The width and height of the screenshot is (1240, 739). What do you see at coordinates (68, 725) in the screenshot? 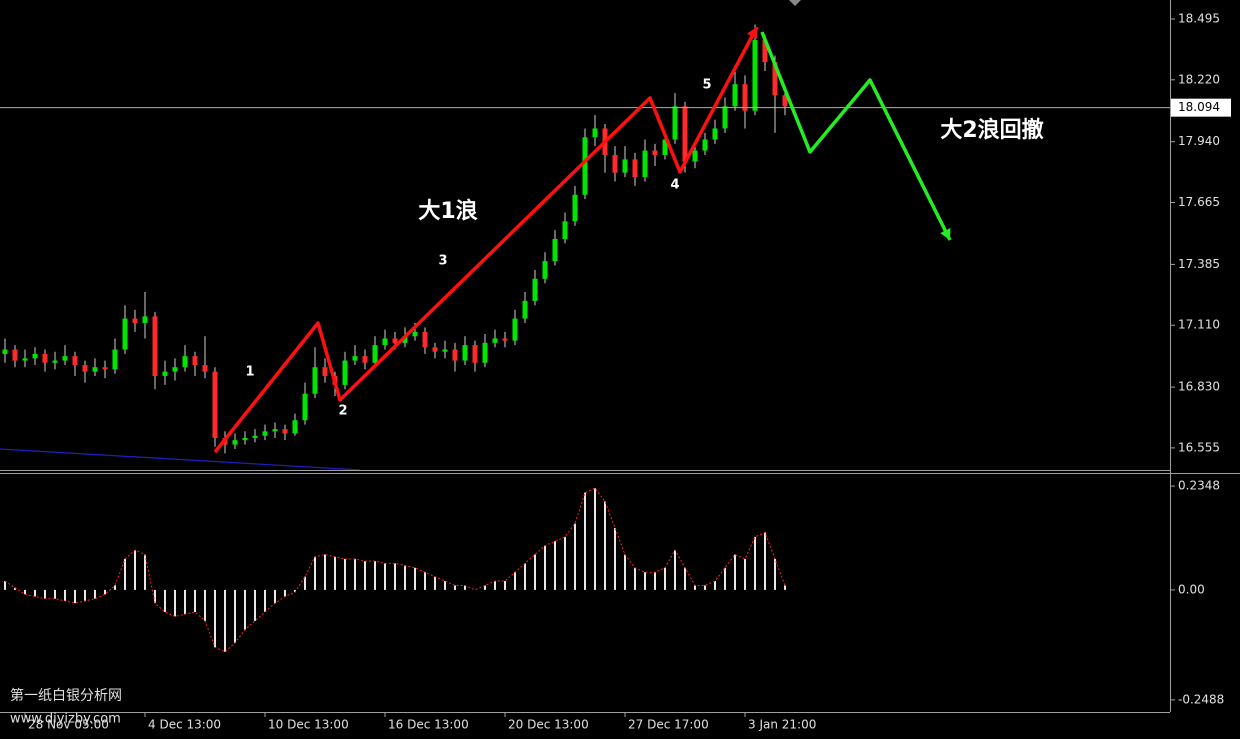
I see `x-tick-label: 28 Nov 05:00` at bounding box center [68, 725].